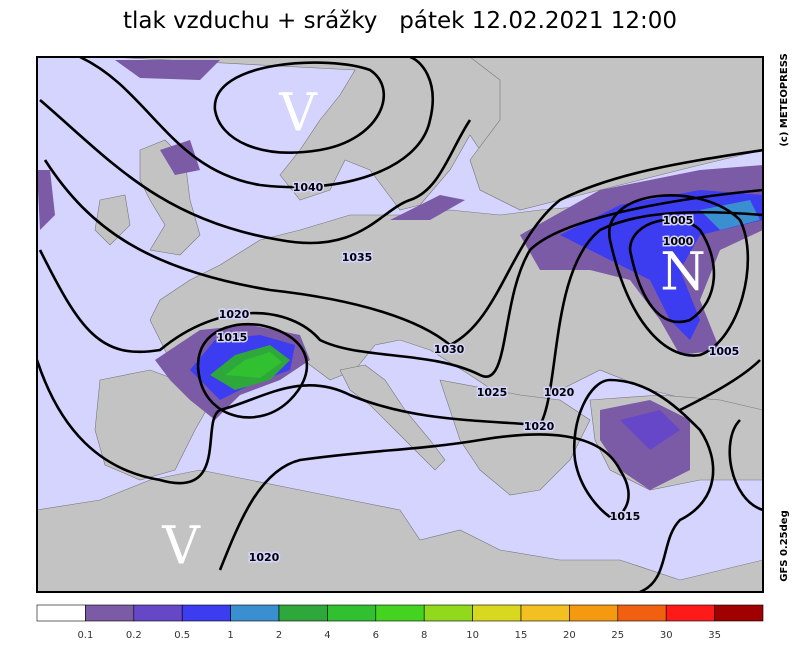 This screenshot has height=650, width=800. I want to click on legend-label: 20, so click(569, 635).